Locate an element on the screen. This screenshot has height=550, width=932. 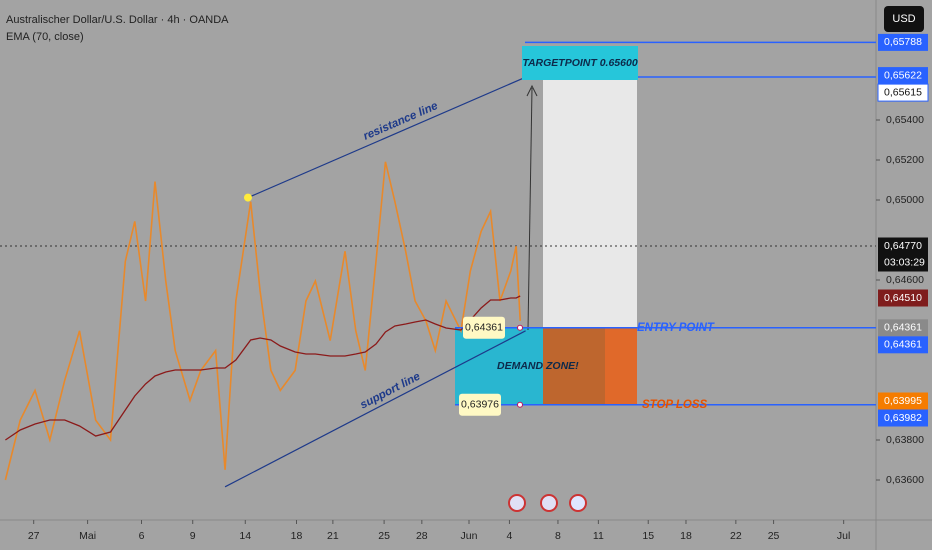
x-tick-label: 11 is located at coordinates (598, 536).